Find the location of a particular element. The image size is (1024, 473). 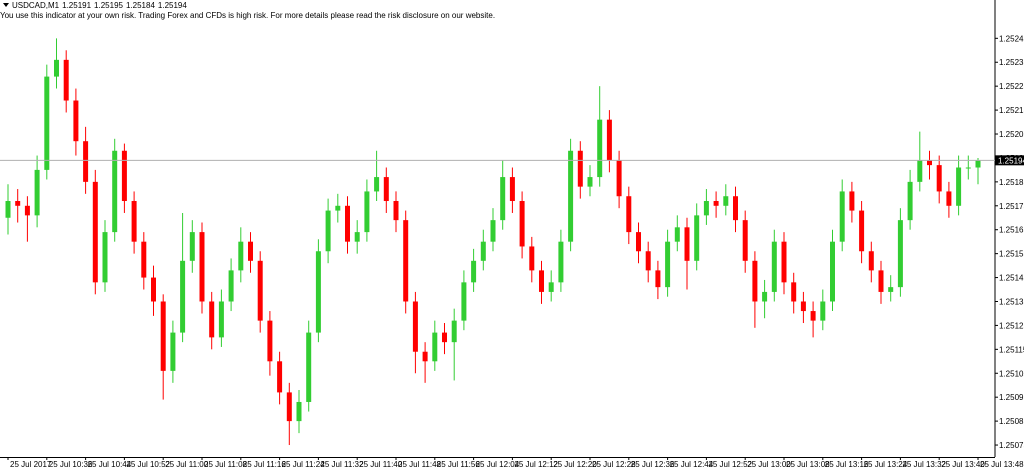

open: 1.25191 is located at coordinates (77, 5).